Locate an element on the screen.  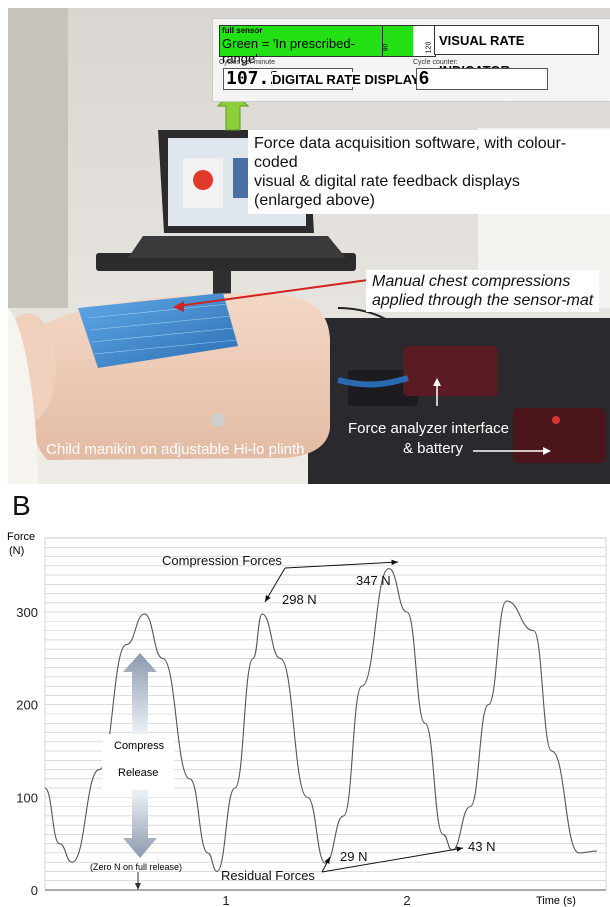
rate-fill is located at coordinates (398, 41).